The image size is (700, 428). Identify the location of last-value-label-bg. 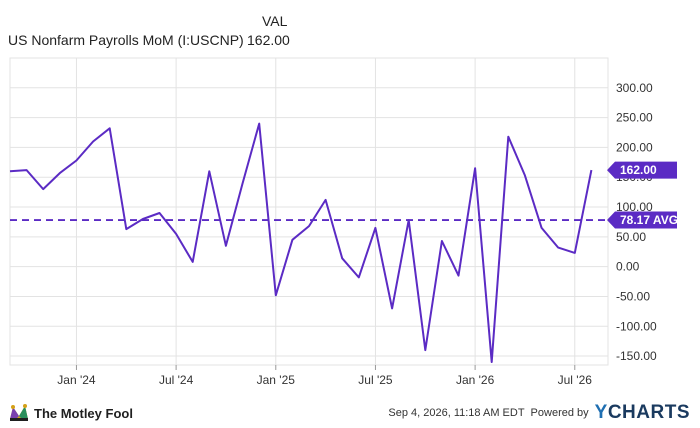
(642, 170).